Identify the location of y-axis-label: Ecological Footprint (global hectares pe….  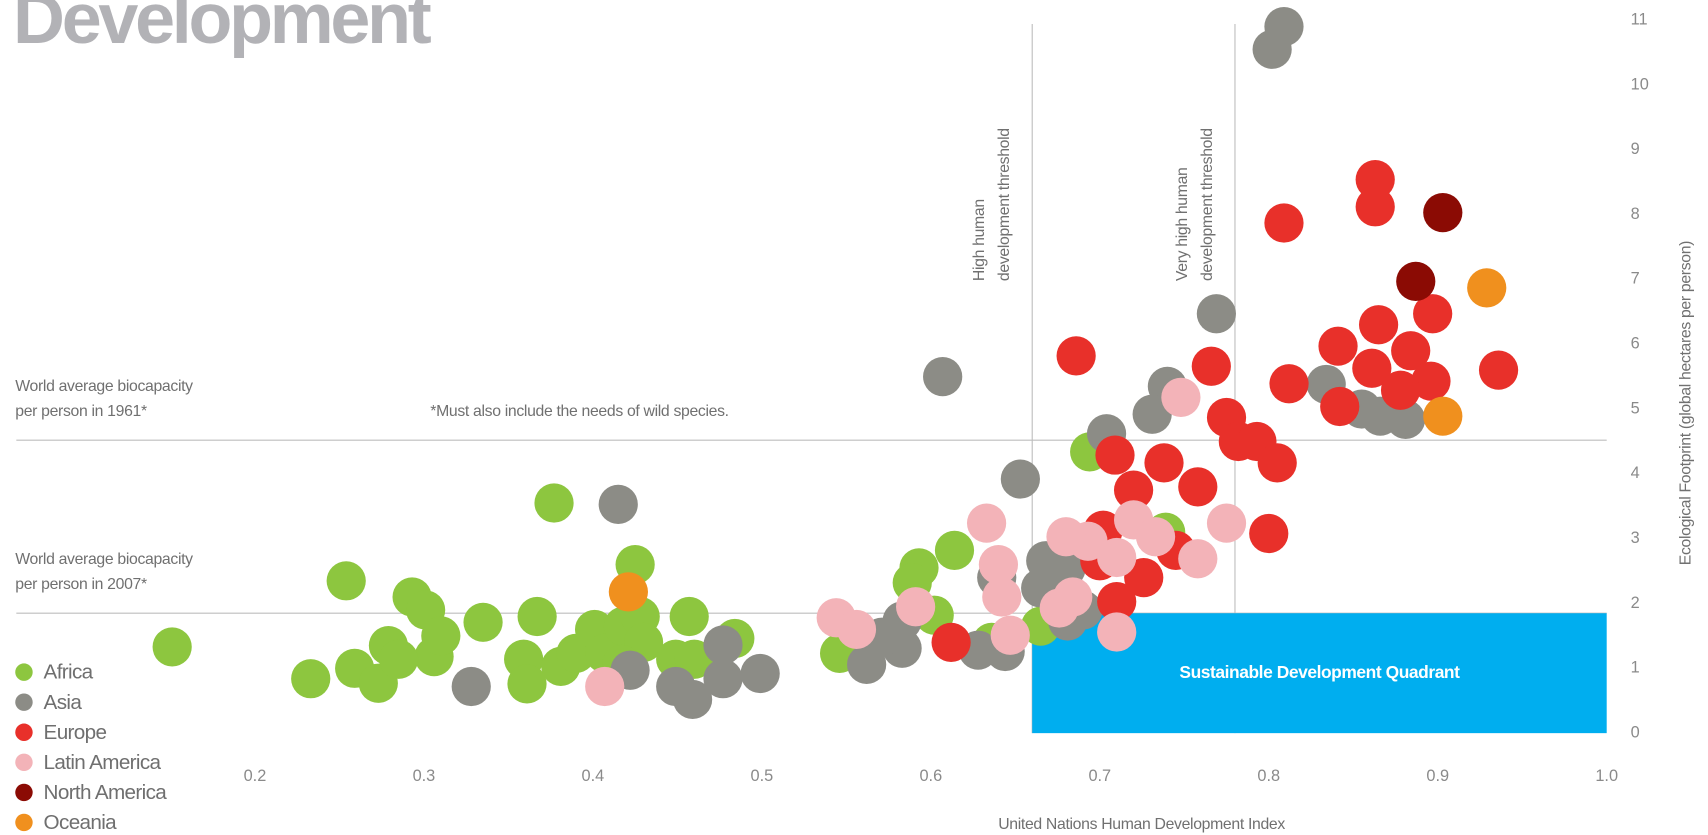
(1685, 403).